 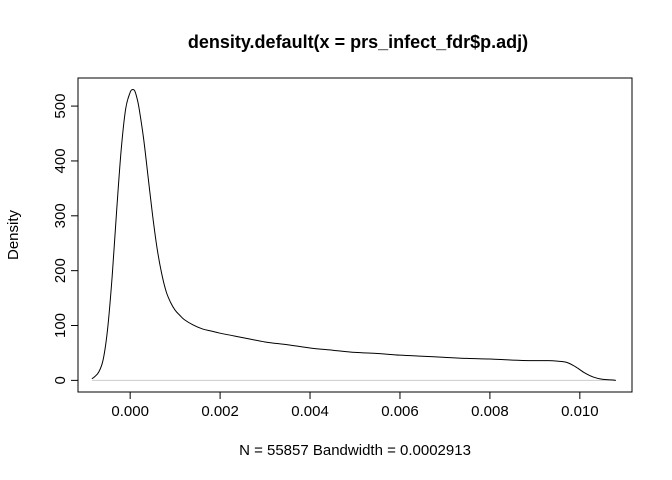 What do you see at coordinates (65, 239) in the screenshot?
I see `y-axis: 0 100 200 300 400 500` at bounding box center [65, 239].